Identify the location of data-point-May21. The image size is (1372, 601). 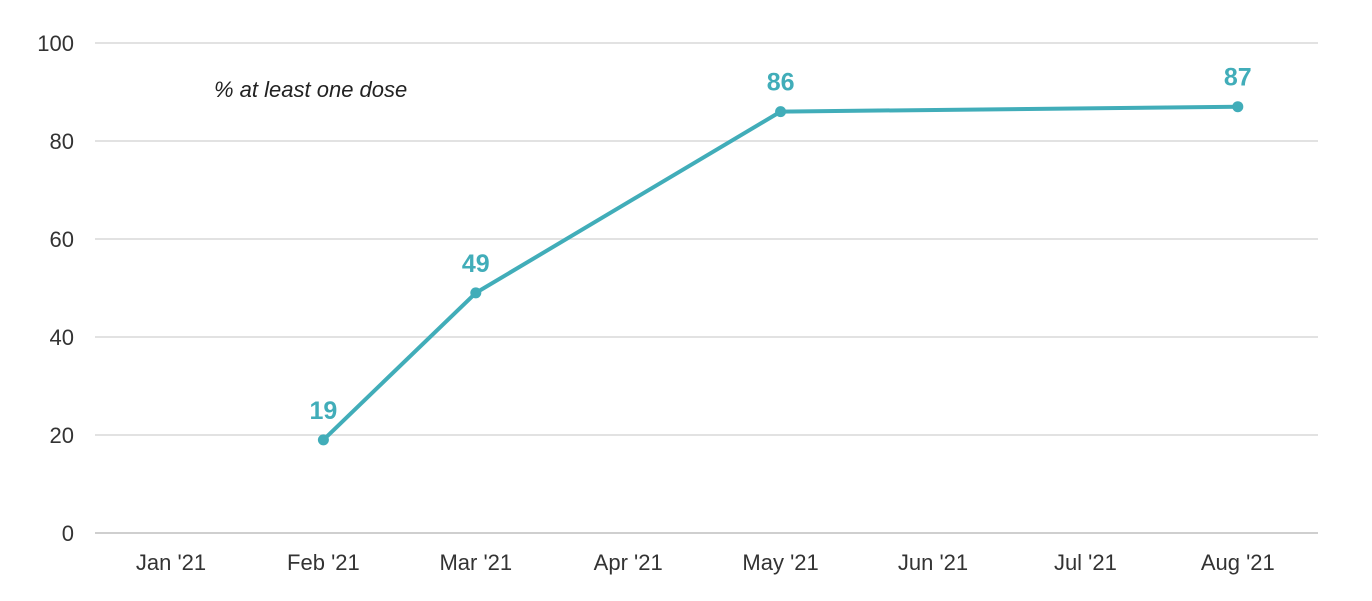
(781, 112).